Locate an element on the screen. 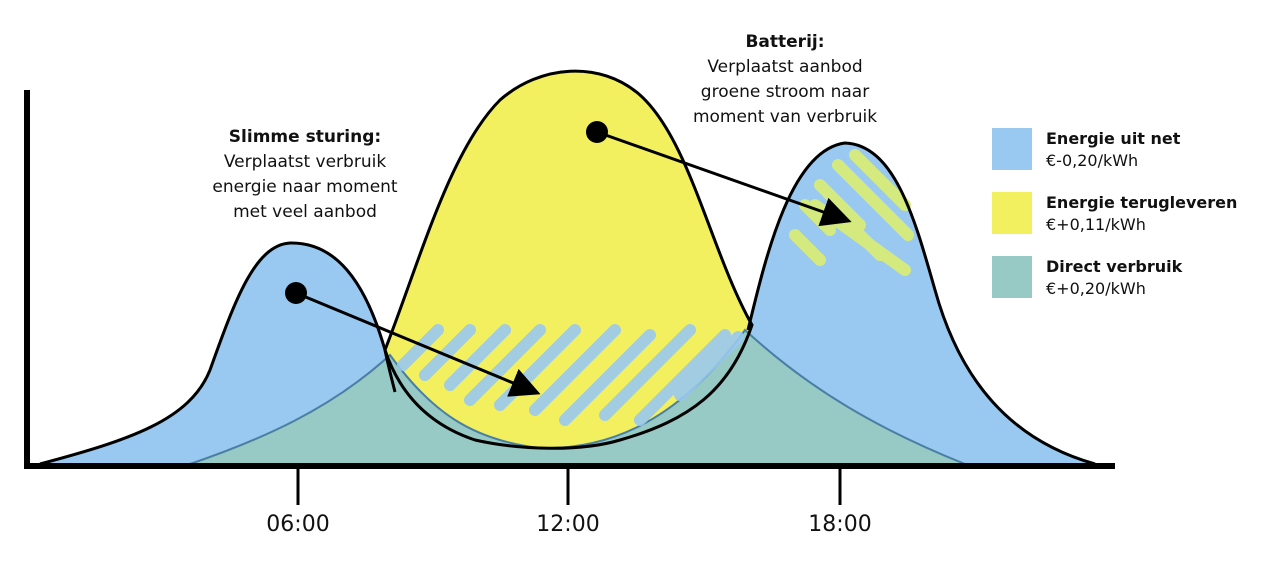 The height and width of the screenshot is (565, 1278). smart-control-line-1: Verplaatst verbruik is located at coordinates (305, 162).